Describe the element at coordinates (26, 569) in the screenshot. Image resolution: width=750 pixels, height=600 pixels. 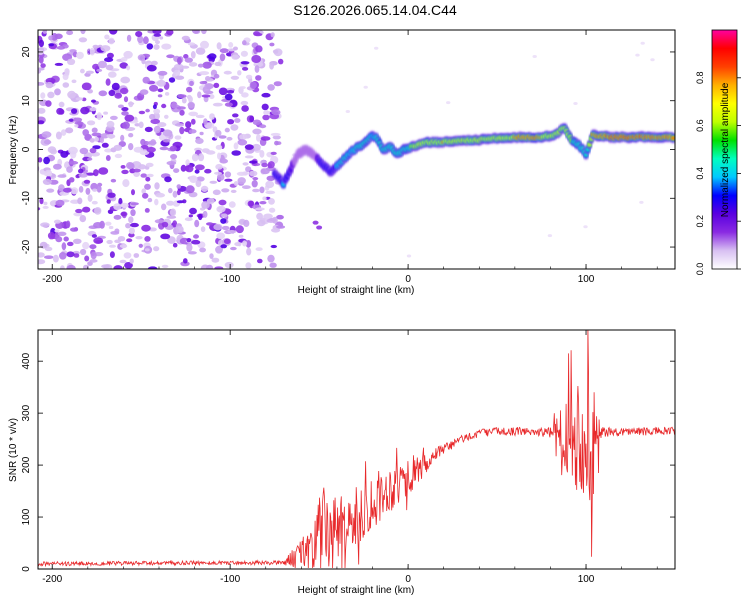
I see `snr-y-tick-label: 0` at that location.